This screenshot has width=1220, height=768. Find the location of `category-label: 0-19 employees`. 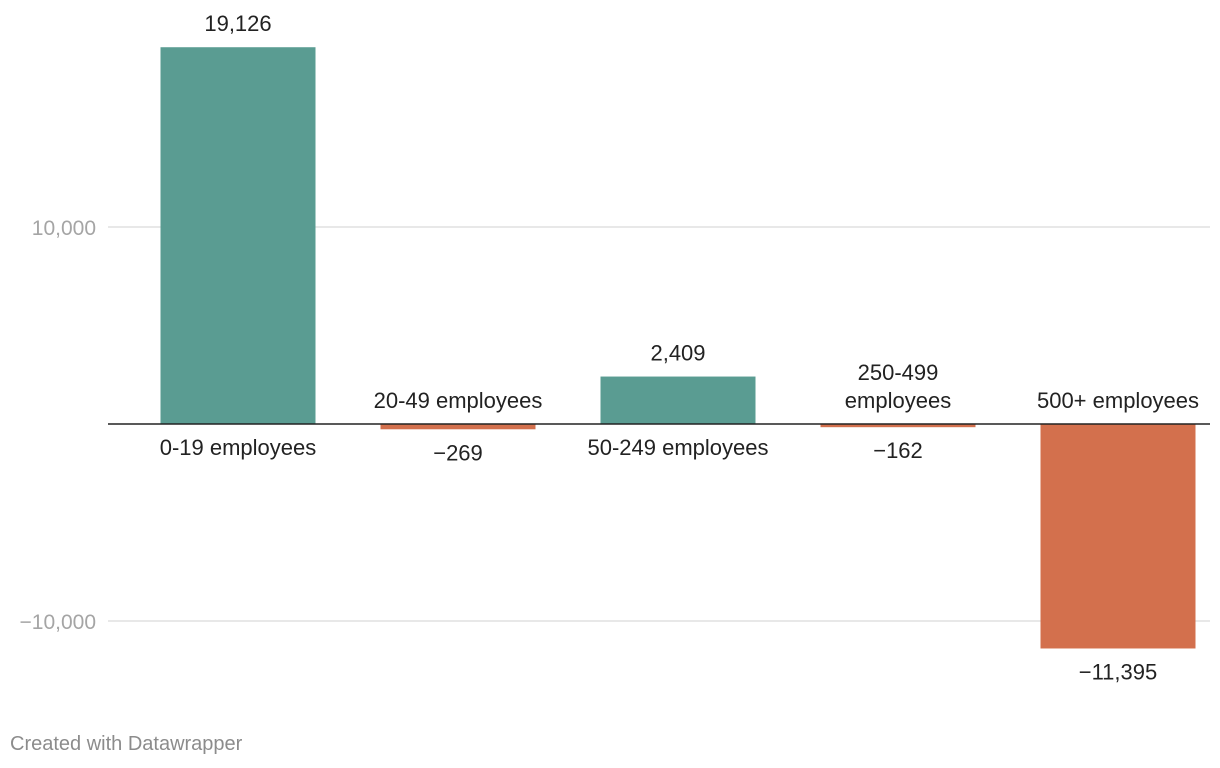

category-label: 0-19 employees is located at coordinates (238, 447).